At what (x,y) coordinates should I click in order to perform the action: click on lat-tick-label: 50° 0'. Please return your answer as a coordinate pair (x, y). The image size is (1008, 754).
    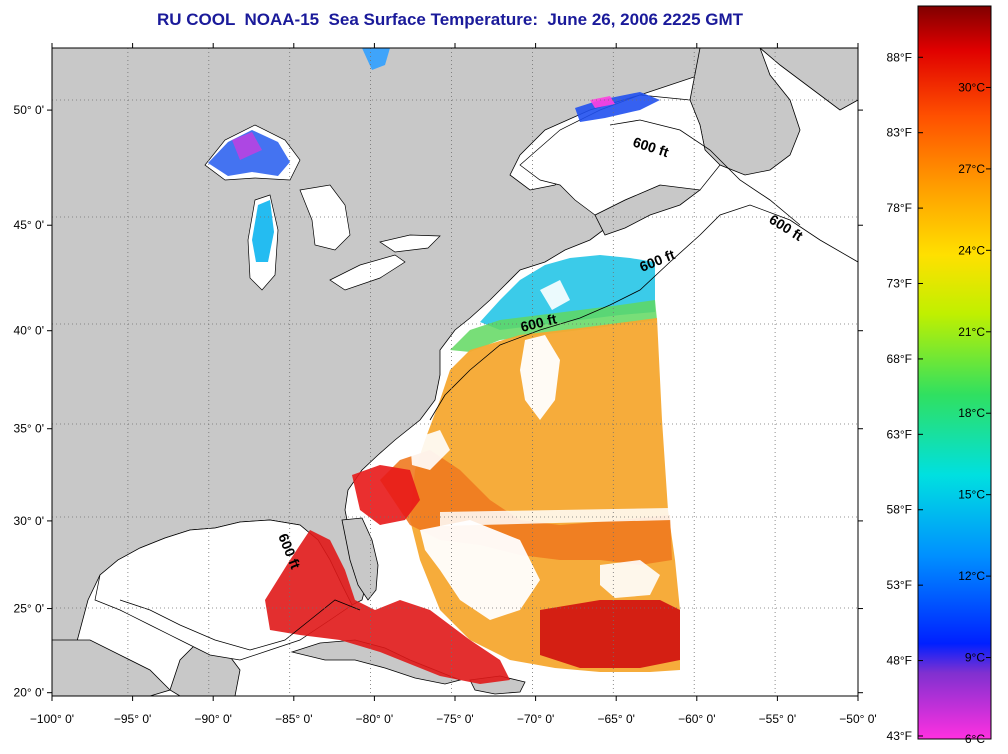
    Looking at the image, I should click on (29, 110).